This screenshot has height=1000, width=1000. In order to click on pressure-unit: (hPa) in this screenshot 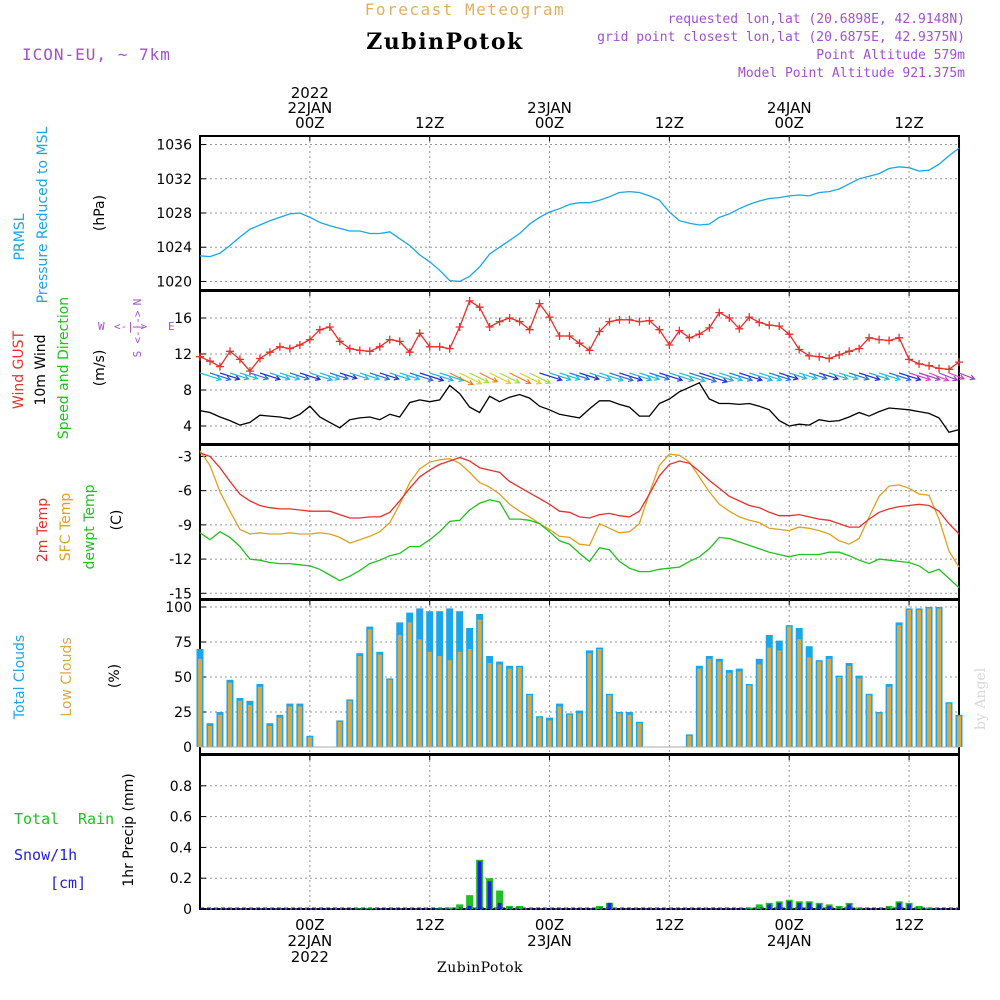, I will do `click(100, 213)`.